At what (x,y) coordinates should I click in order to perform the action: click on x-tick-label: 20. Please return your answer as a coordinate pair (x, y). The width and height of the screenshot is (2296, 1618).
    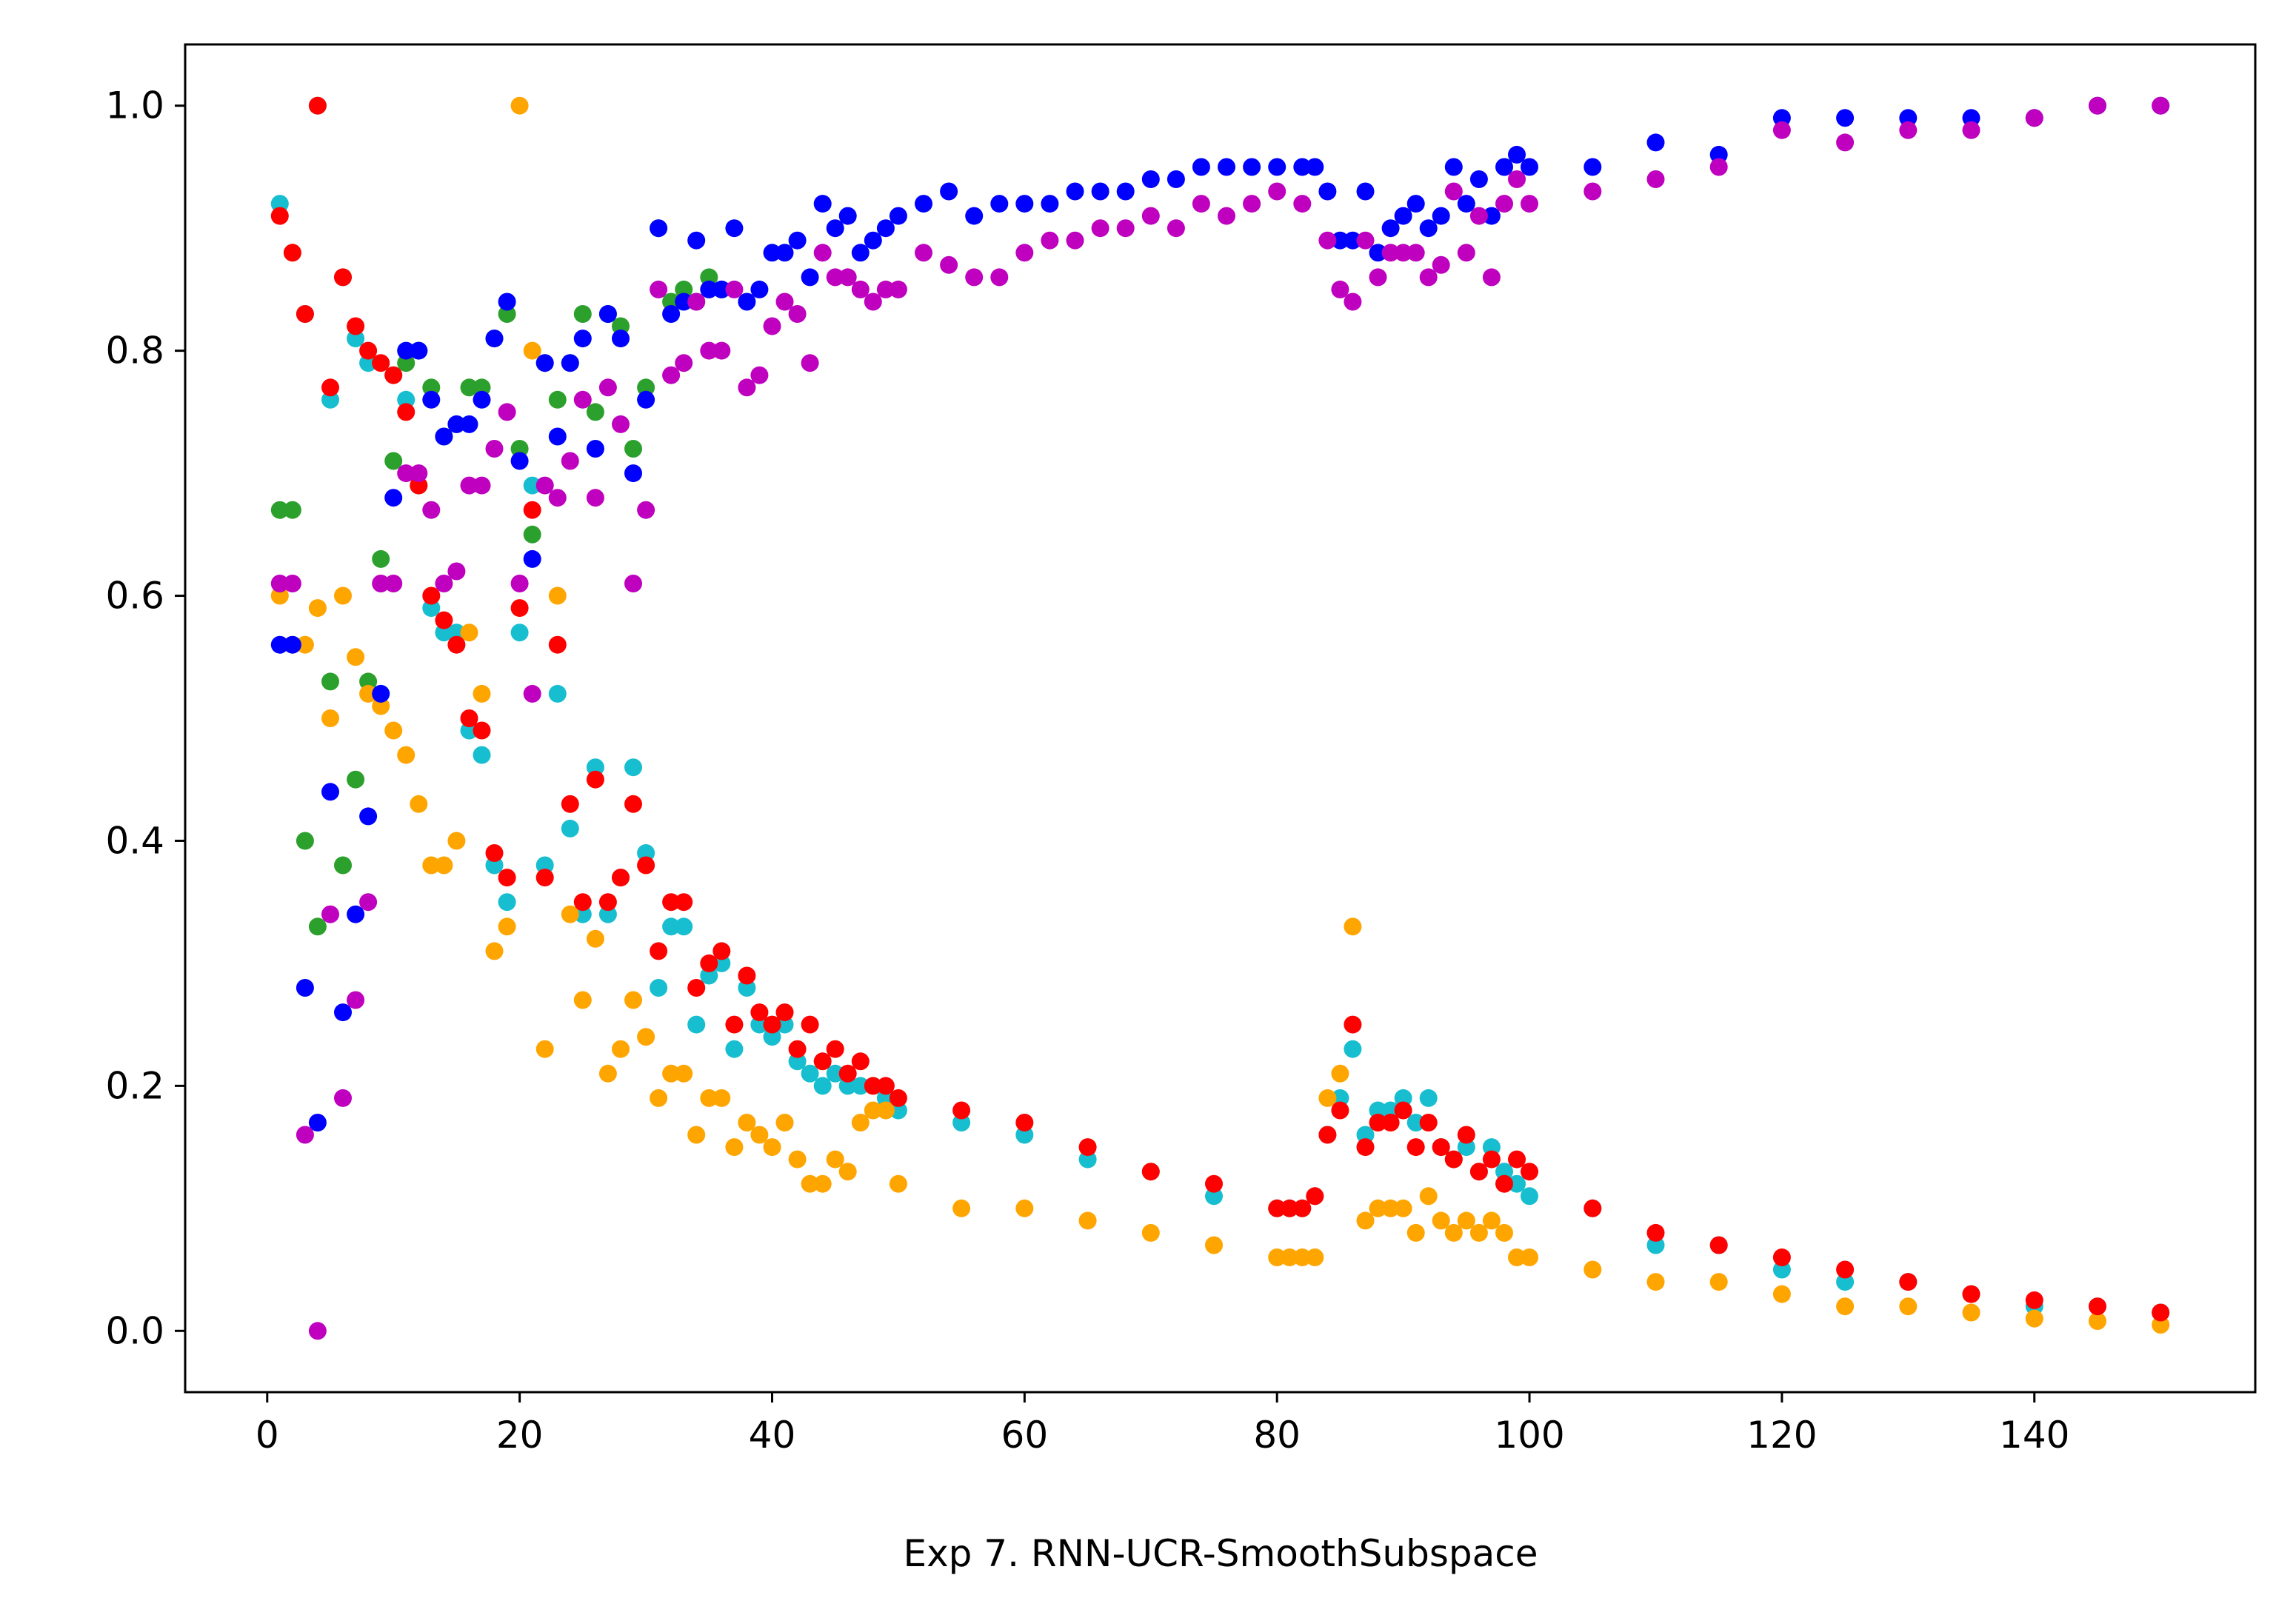
    Looking at the image, I should click on (520, 1435).